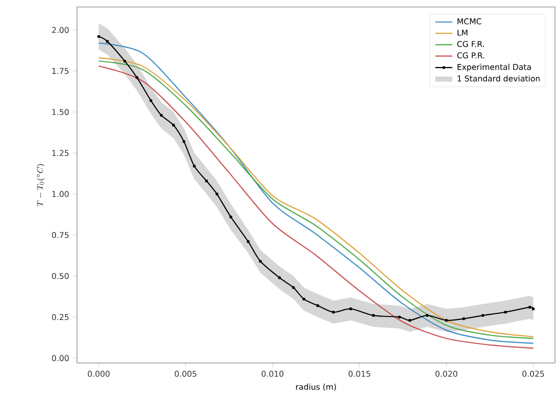  I want to click on y-axis-title: $T - T_0(^\circ C)$, so click(40, 185).